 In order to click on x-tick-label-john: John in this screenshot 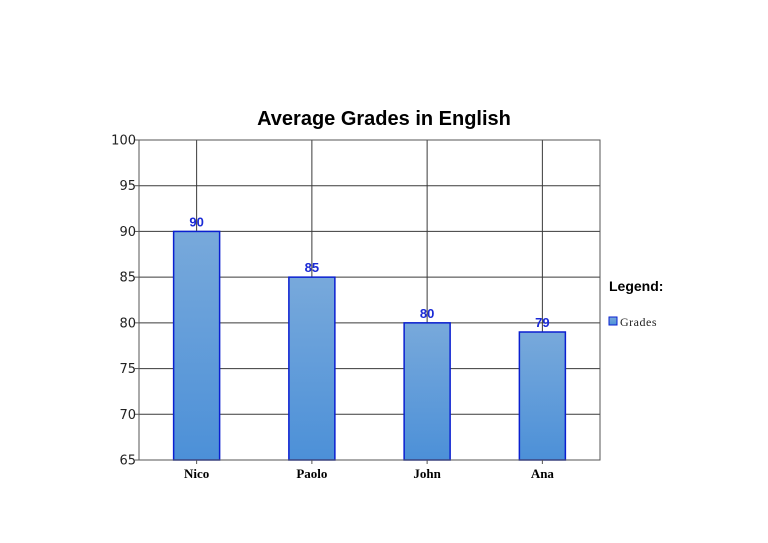, I will do `click(427, 473)`.